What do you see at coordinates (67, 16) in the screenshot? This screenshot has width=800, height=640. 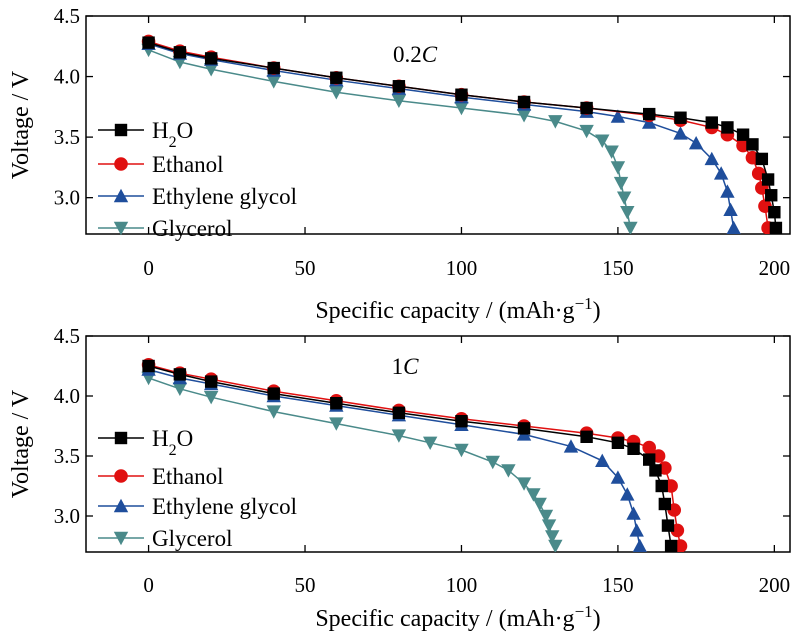 I see `y-tick-label: 4.5` at bounding box center [67, 16].